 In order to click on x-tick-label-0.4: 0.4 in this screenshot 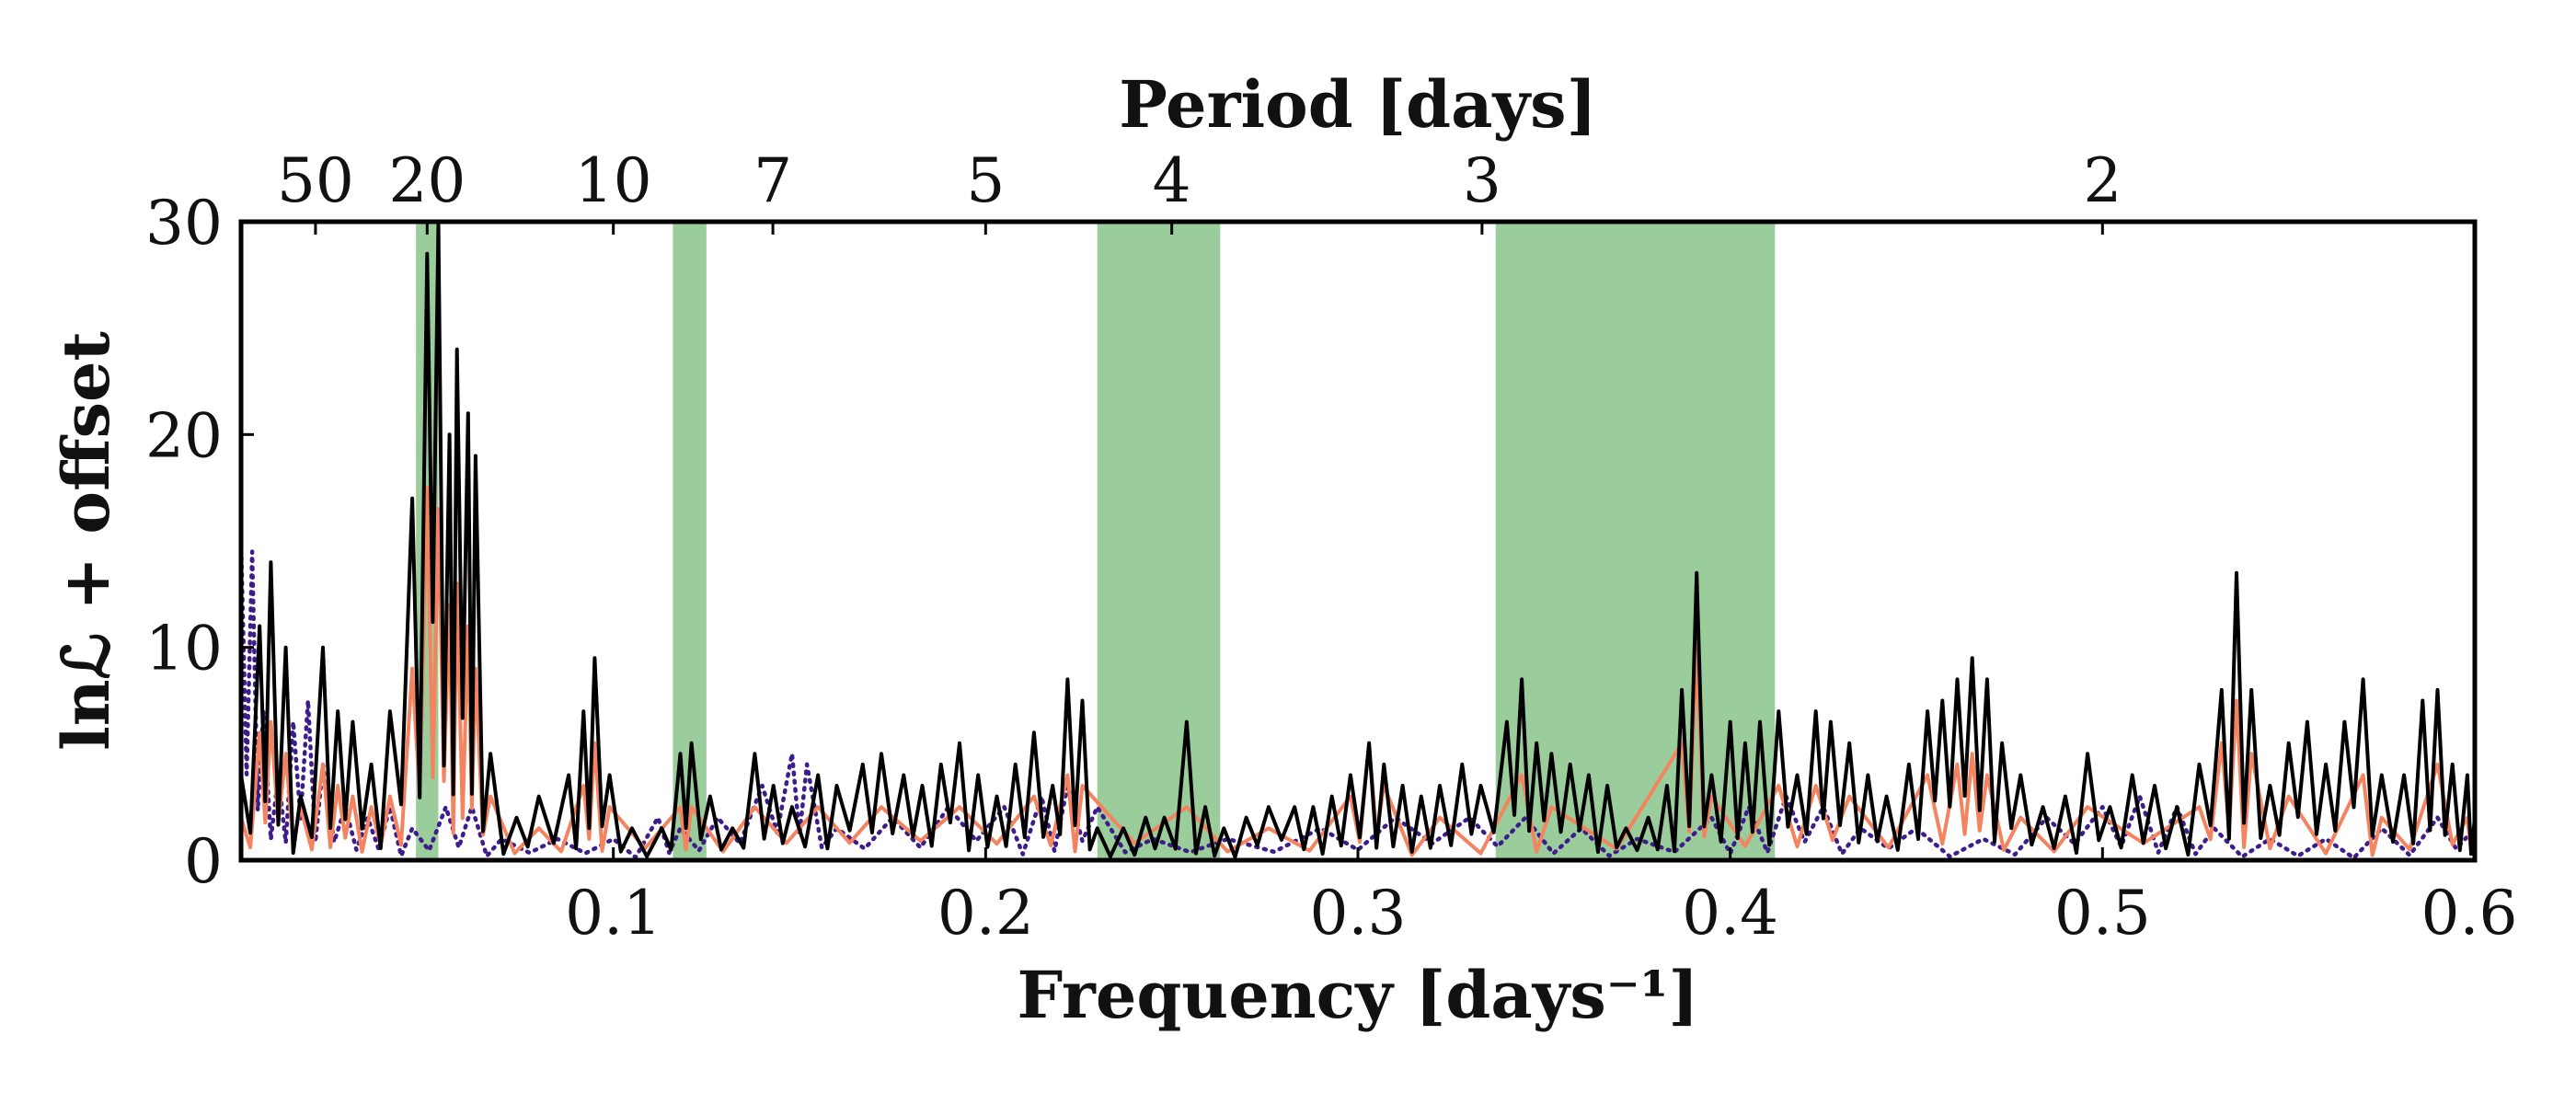, I will do `click(1730, 913)`.